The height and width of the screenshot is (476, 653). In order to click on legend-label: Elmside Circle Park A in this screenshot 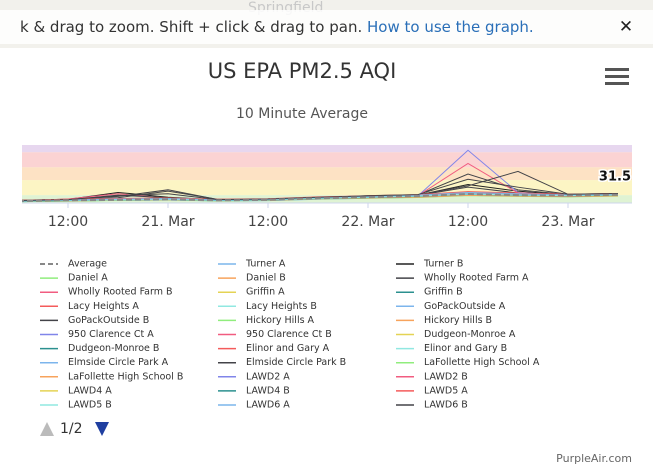, I will do `click(118, 362)`.